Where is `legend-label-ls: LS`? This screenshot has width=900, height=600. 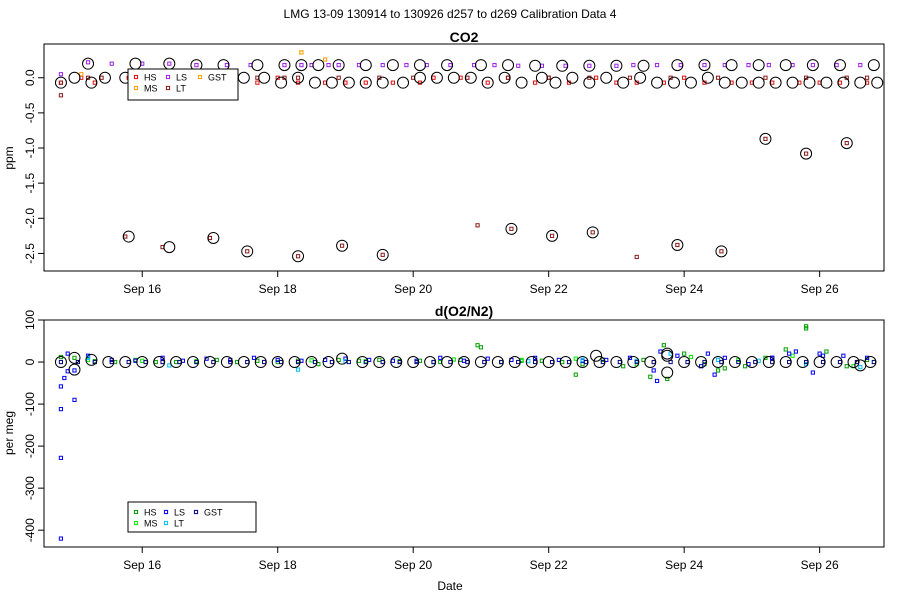 legend-label-ls: LS is located at coordinates (179, 513).